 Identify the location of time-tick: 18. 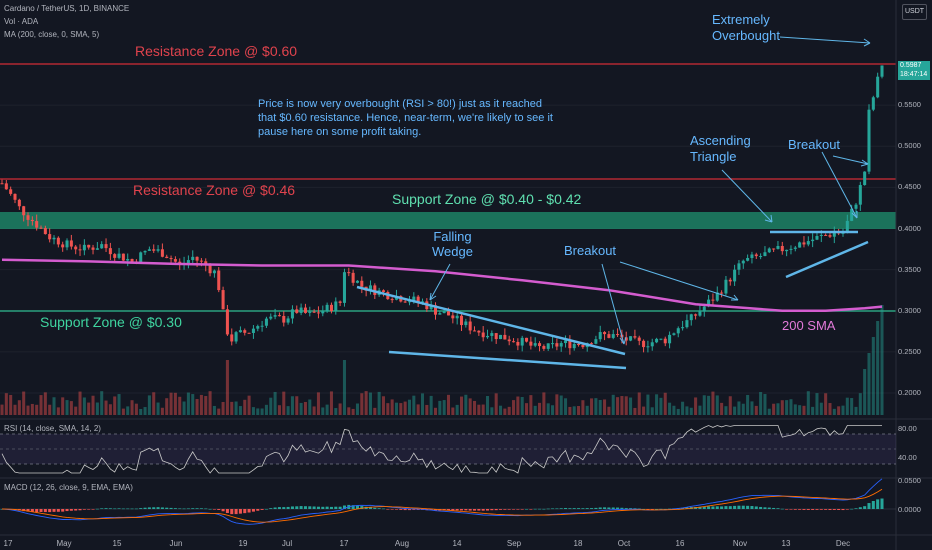
(578, 543).